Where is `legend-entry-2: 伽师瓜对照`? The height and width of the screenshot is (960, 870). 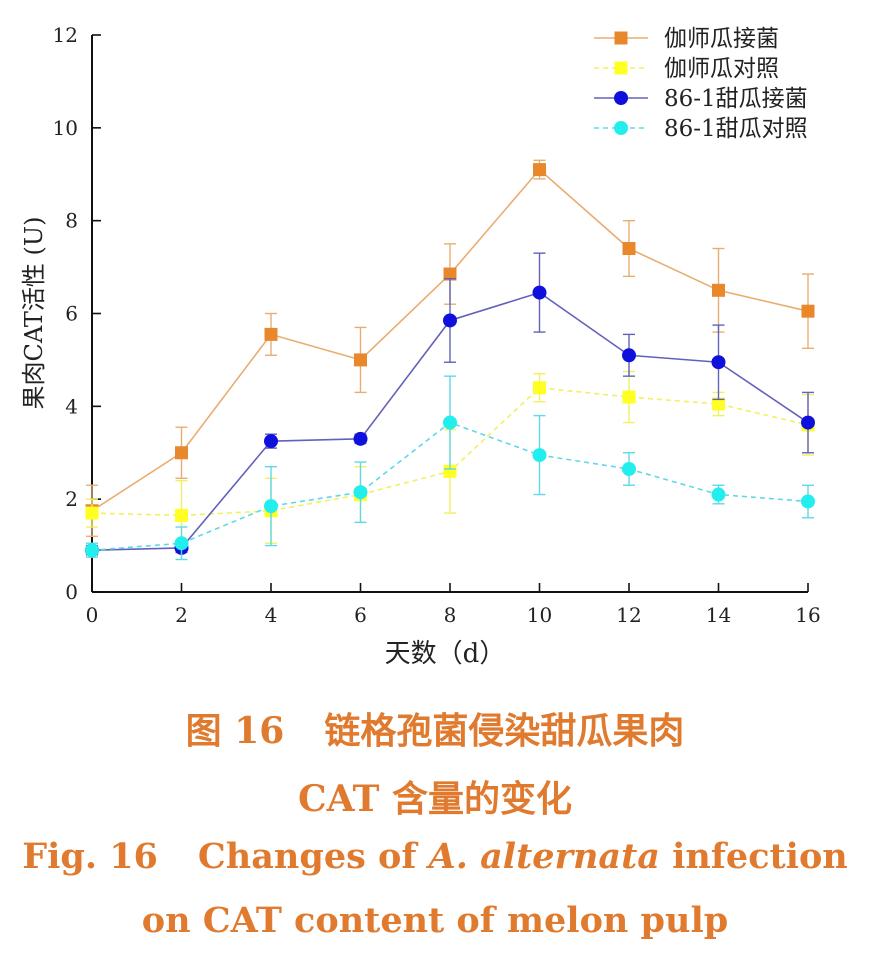 legend-entry-2: 伽师瓜对照 is located at coordinates (686, 69).